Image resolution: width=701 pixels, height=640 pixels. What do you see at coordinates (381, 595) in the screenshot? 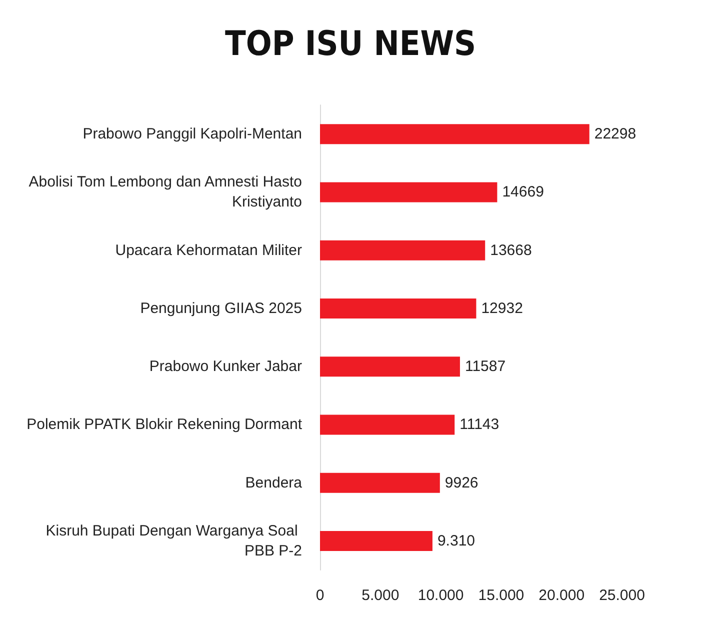
I see `x-tick-label: 5.000` at bounding box center [381, 595].